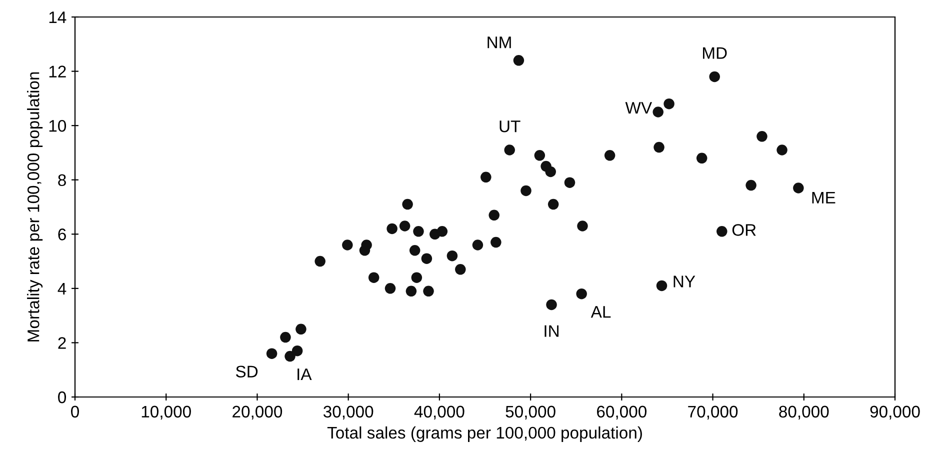 The width and height of the screenshot is (935, 465). I want to click on annotation: ME, so click(824, 198).